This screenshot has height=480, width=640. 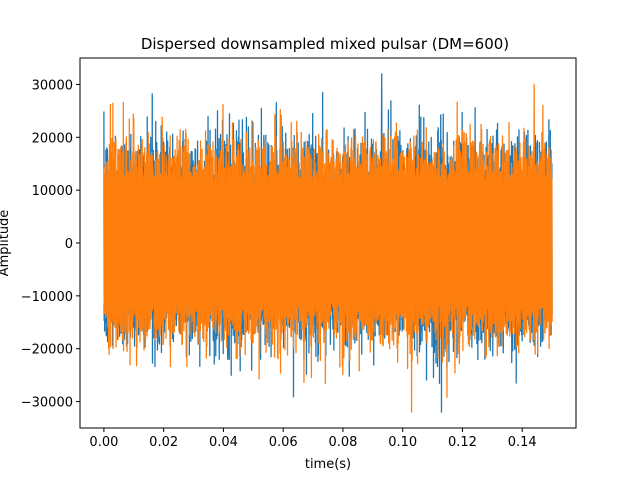 What do you see at coordinates (47, 350) in the screenshot?
I see `y-tick-label: −20000` at bounding box center [47, 350].